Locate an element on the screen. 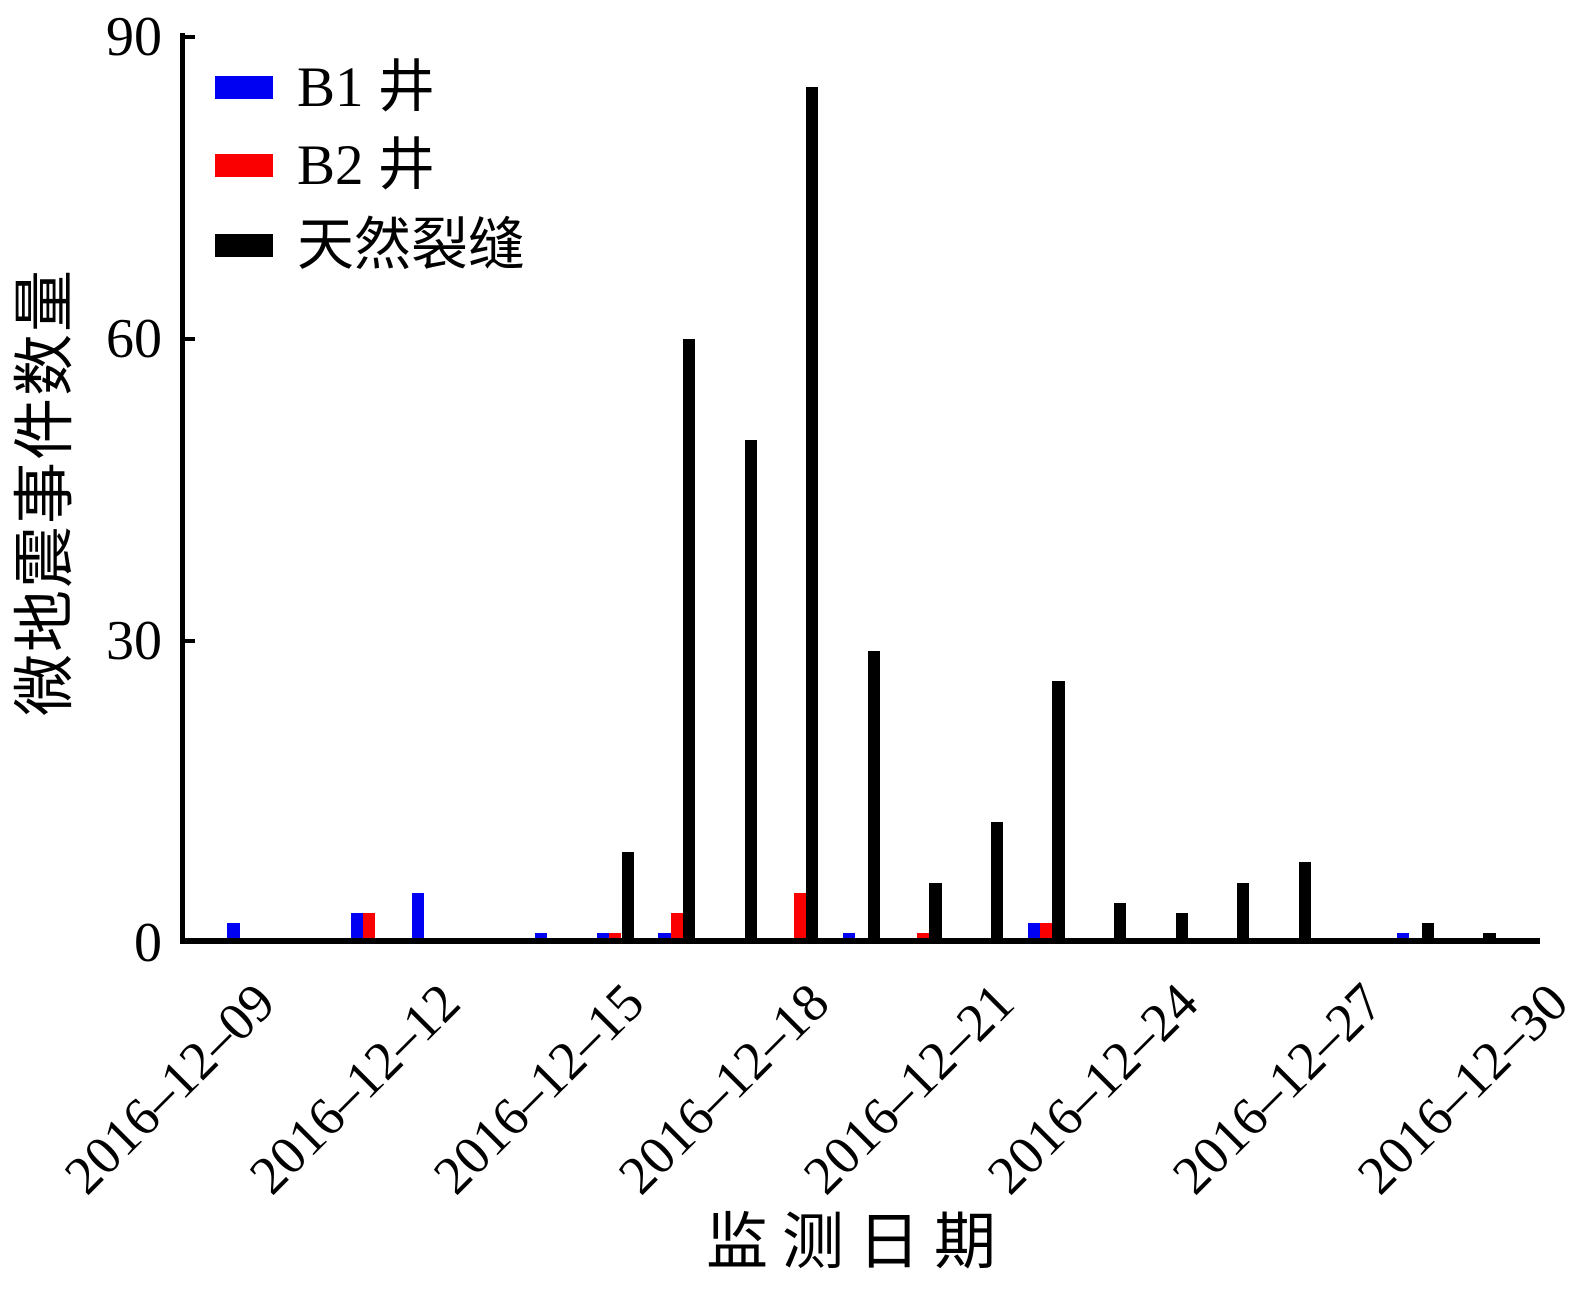 The height and width of the screenshot is (1289, 1575). y-tick-label-0: 0 is located at coordinates (148, 943).